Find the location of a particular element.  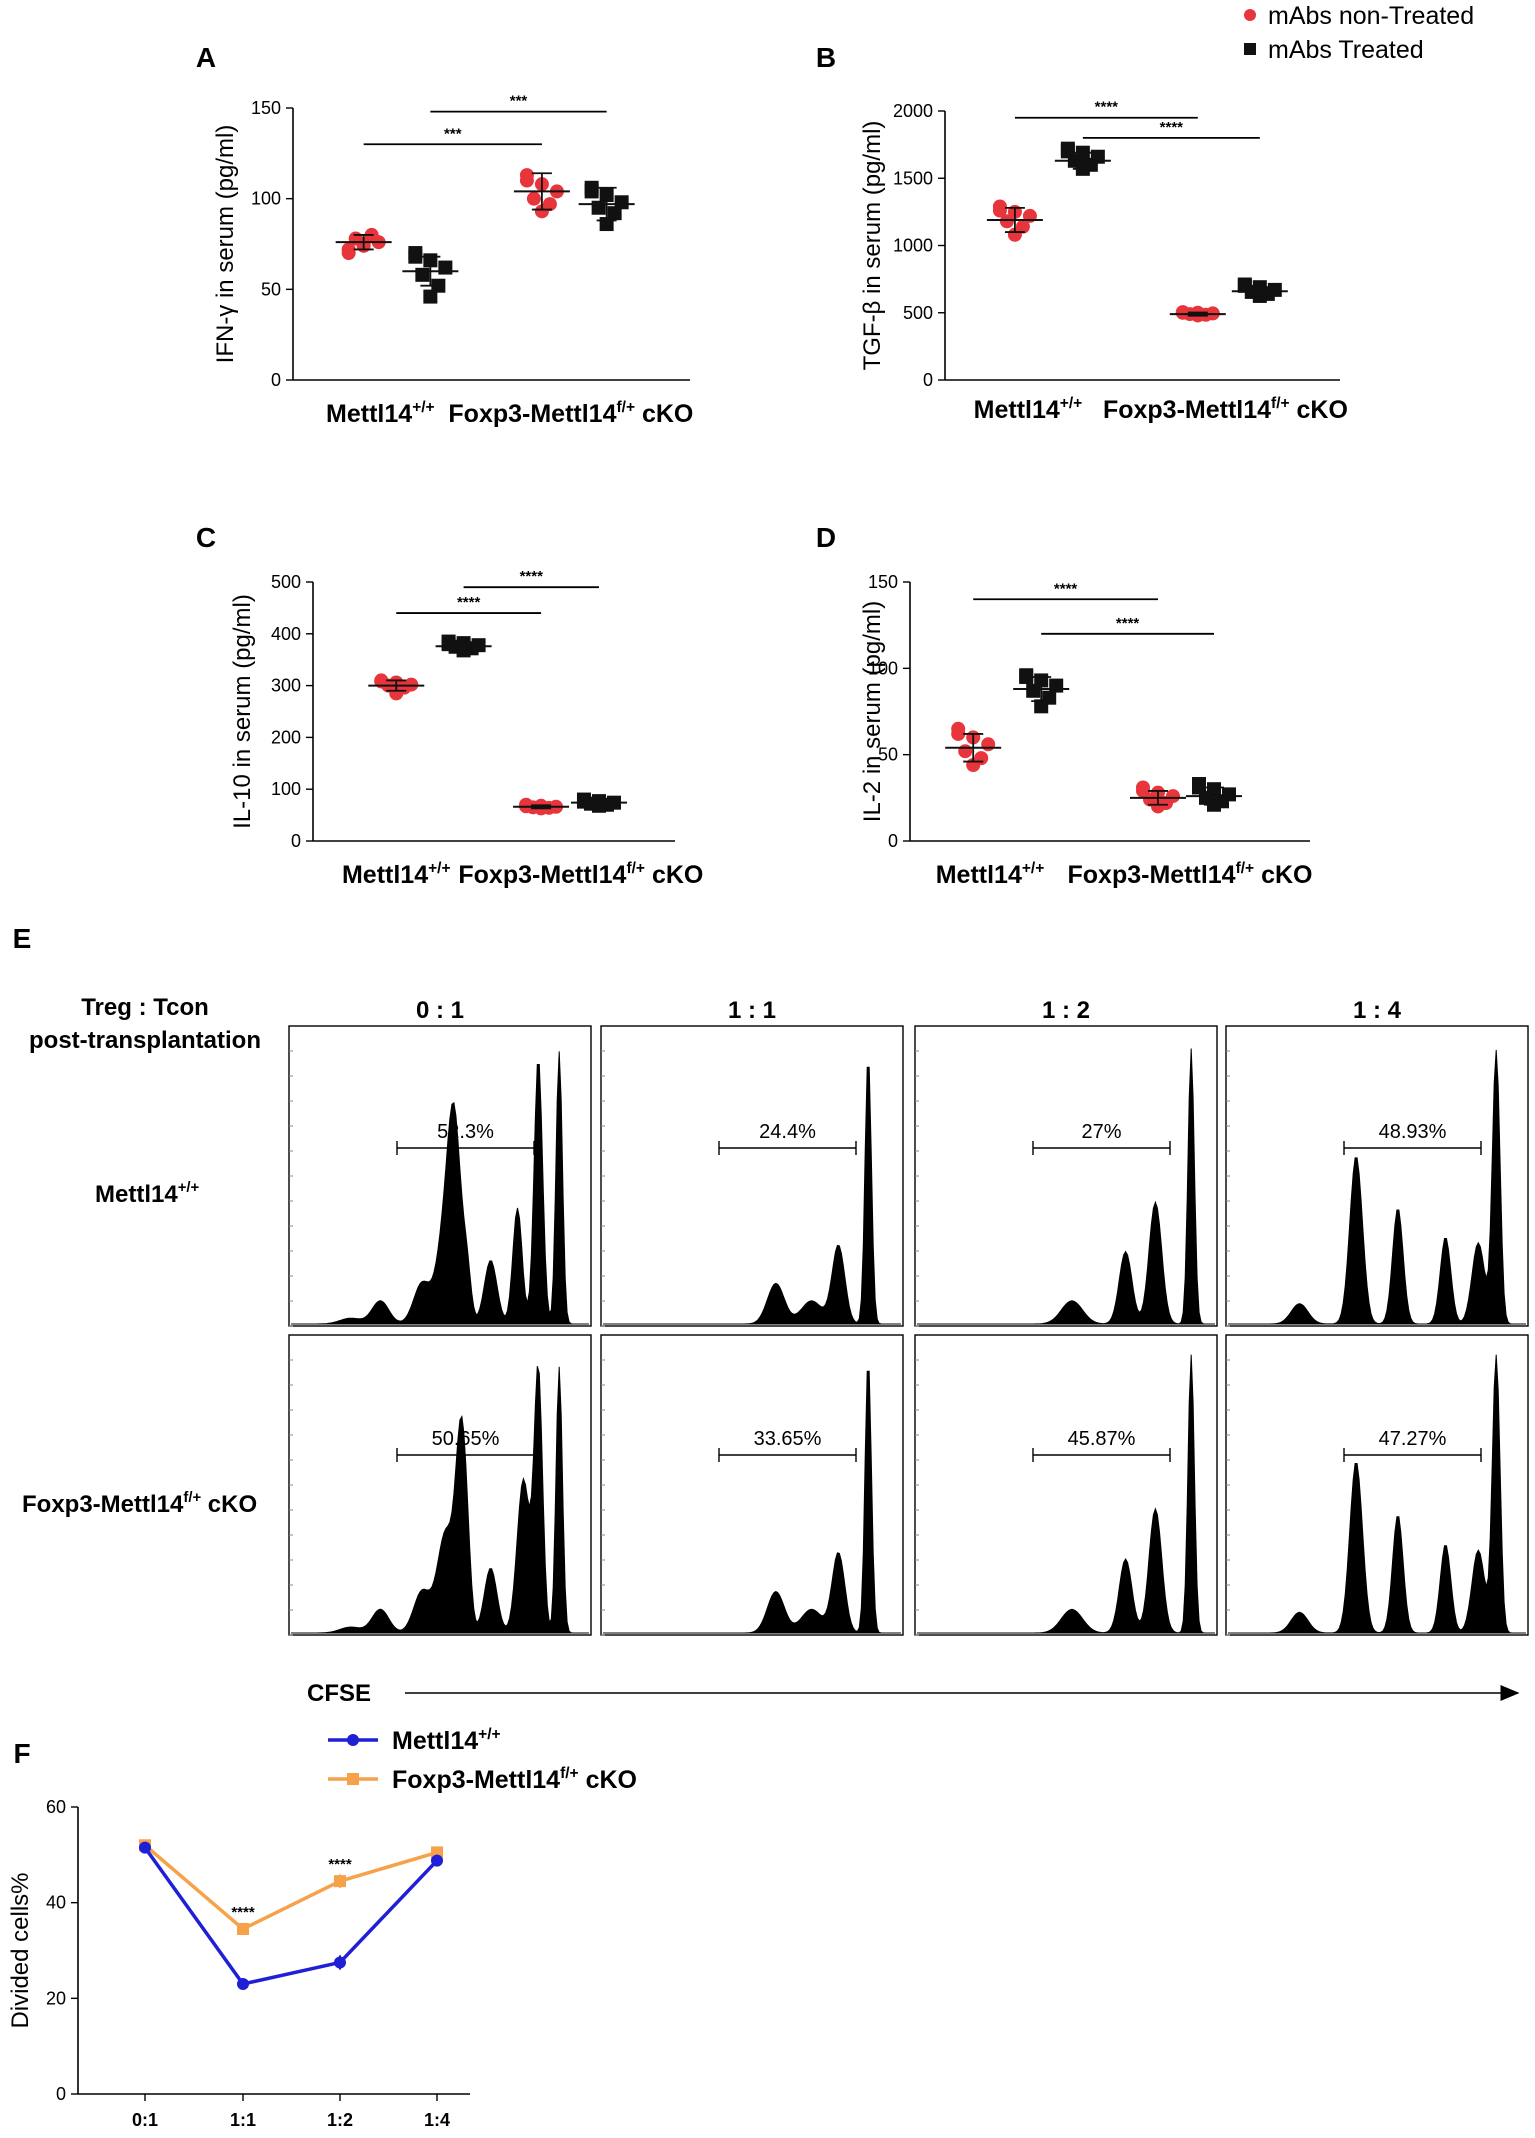

y-tick-label: 400 is located at coordinates (286, 634).